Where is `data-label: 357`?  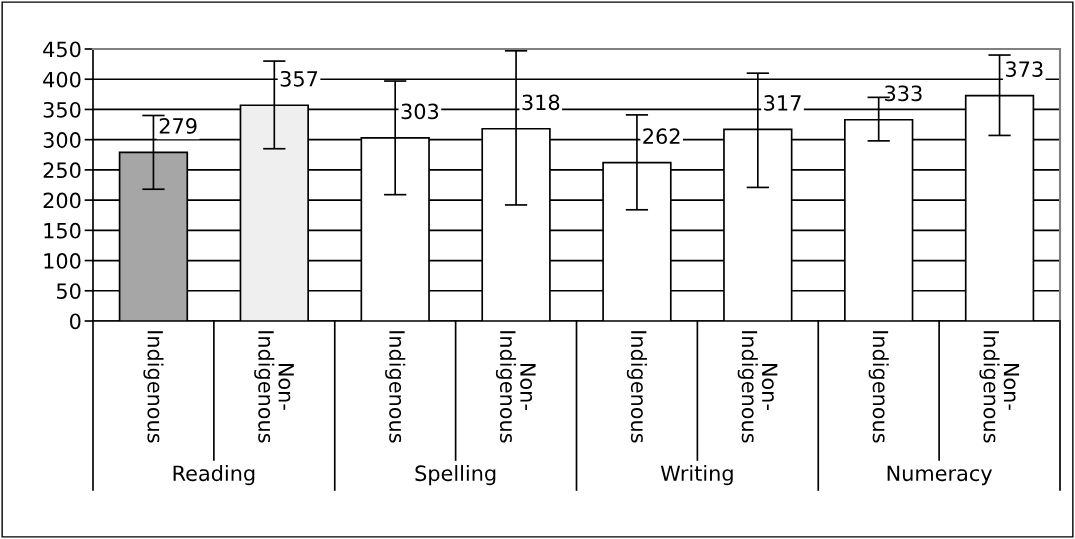 data-label: 357 is located at coordinates (299, 78).